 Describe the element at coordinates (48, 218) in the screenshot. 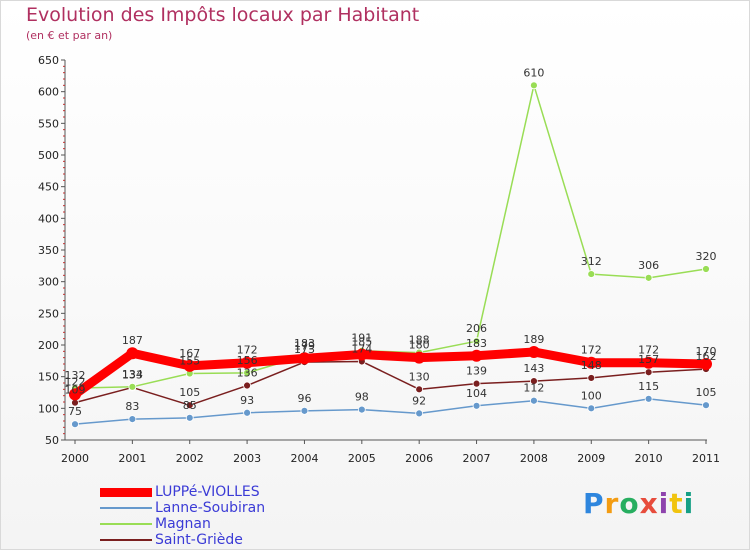

I see `y-tick-label: 400` at that location.